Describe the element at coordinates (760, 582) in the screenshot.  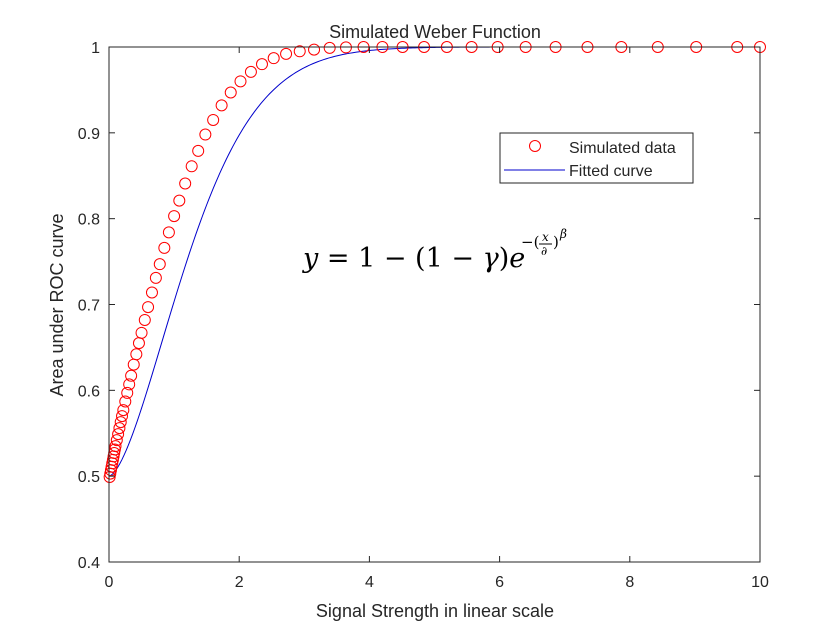
I see `x-tick-label: 10` at that location.